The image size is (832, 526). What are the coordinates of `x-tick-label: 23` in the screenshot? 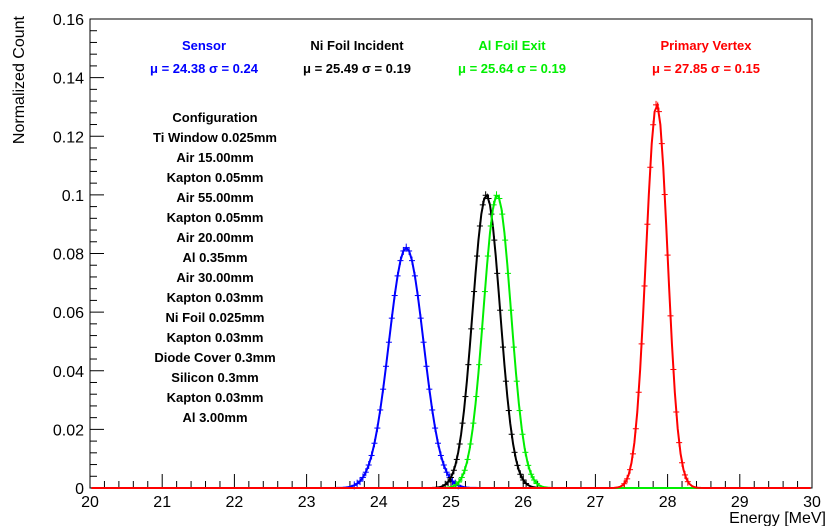 It's located at (307, 502).